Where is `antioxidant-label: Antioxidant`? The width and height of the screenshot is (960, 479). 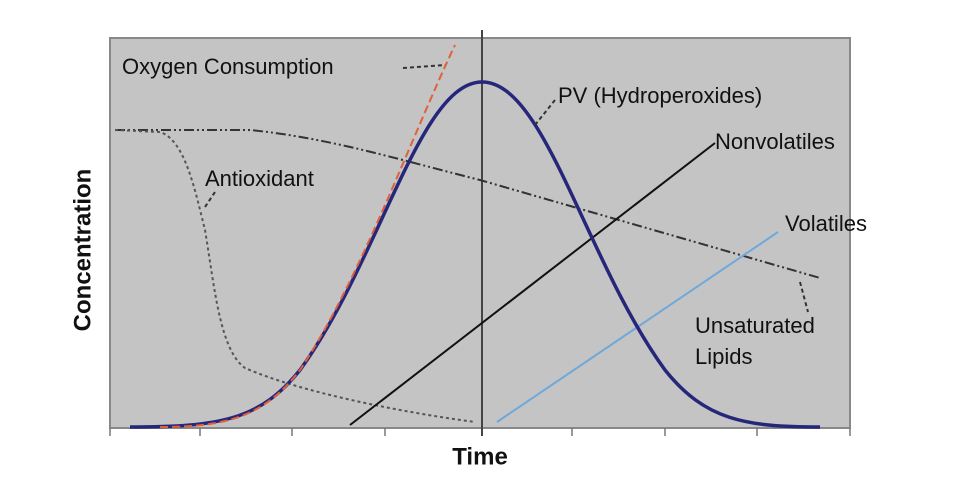
antioxidant-label: Antioxidant is located at coordinates (259, 178).